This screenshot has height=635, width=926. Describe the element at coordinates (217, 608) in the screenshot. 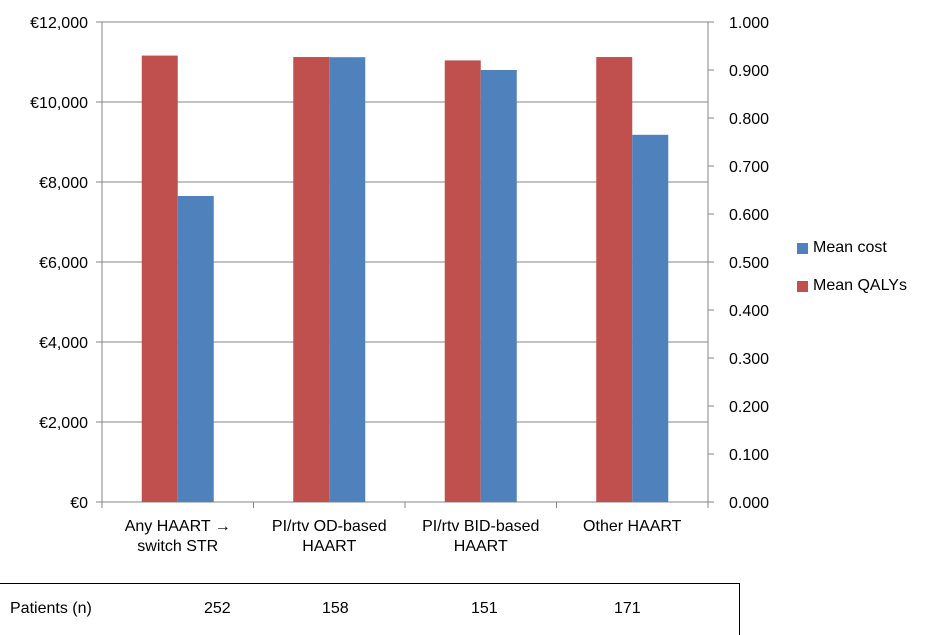

I see `patients-count-any-haart: 252` at that location.